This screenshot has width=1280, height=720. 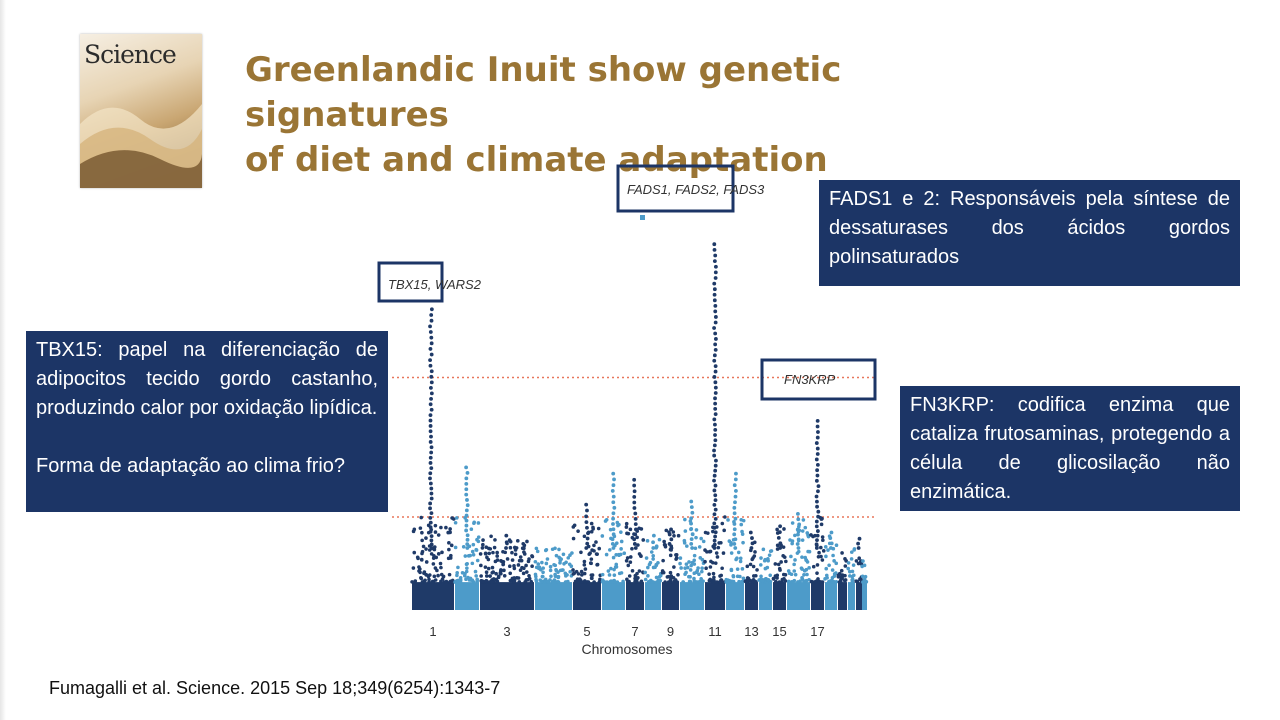 I want to click on chromosome-5-peak-point, so click(x=586, y=504).